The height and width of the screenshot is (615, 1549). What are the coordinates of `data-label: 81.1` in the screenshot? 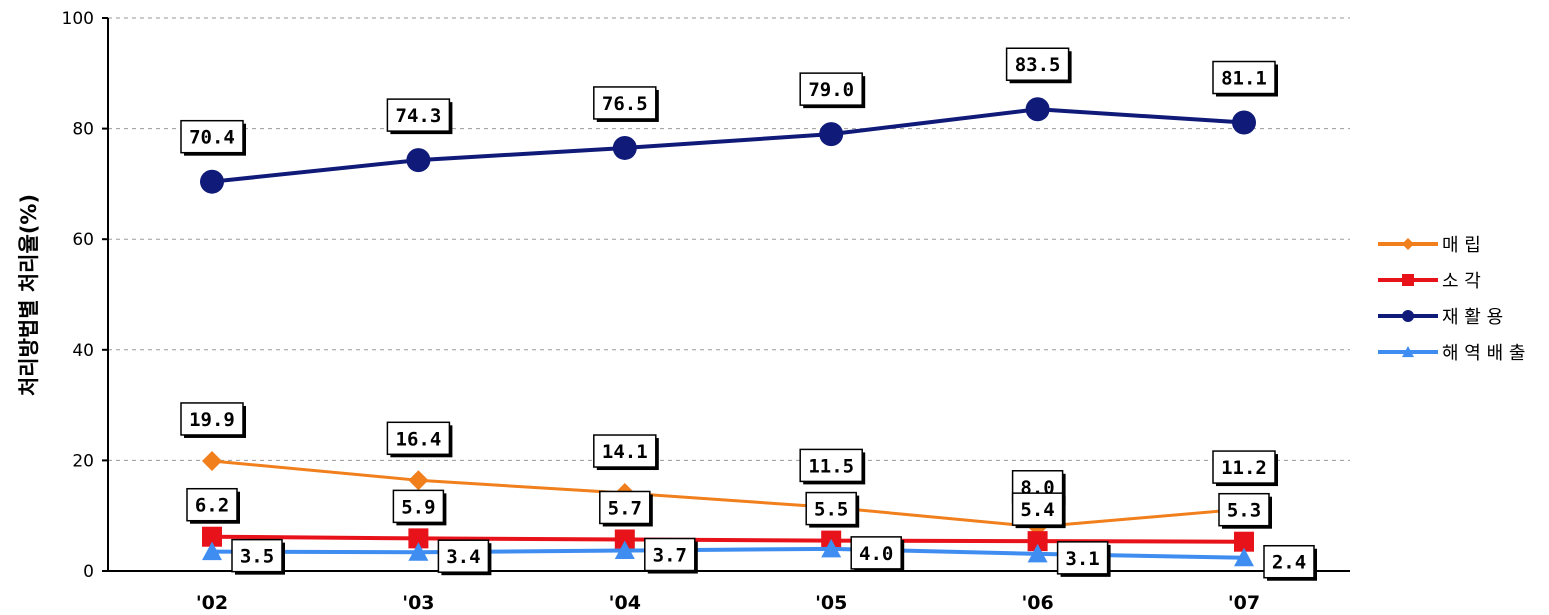 It's located at (1245, 78).